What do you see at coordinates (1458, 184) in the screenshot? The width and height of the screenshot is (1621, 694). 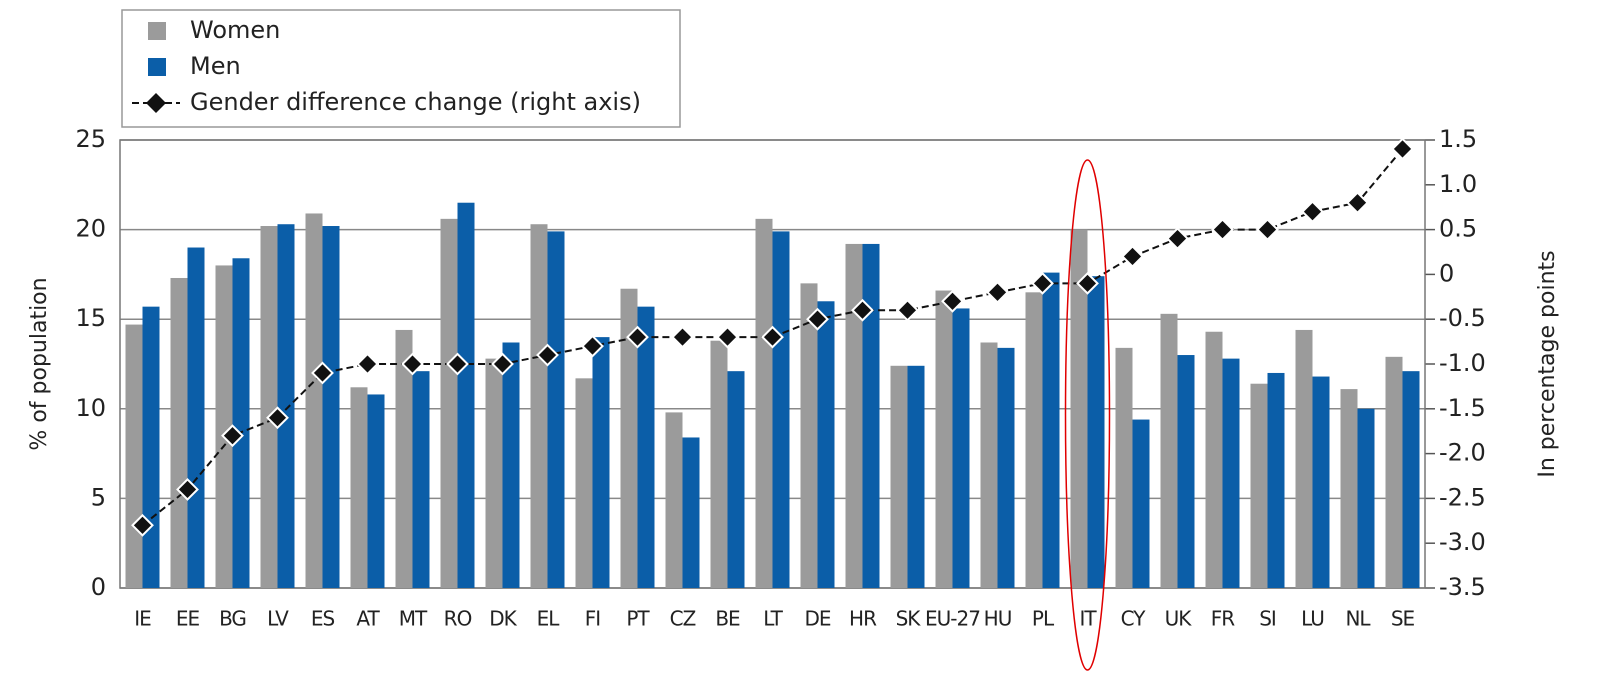 I see `y2-tick-label: 1.0` at bounding box center [1458, 184].